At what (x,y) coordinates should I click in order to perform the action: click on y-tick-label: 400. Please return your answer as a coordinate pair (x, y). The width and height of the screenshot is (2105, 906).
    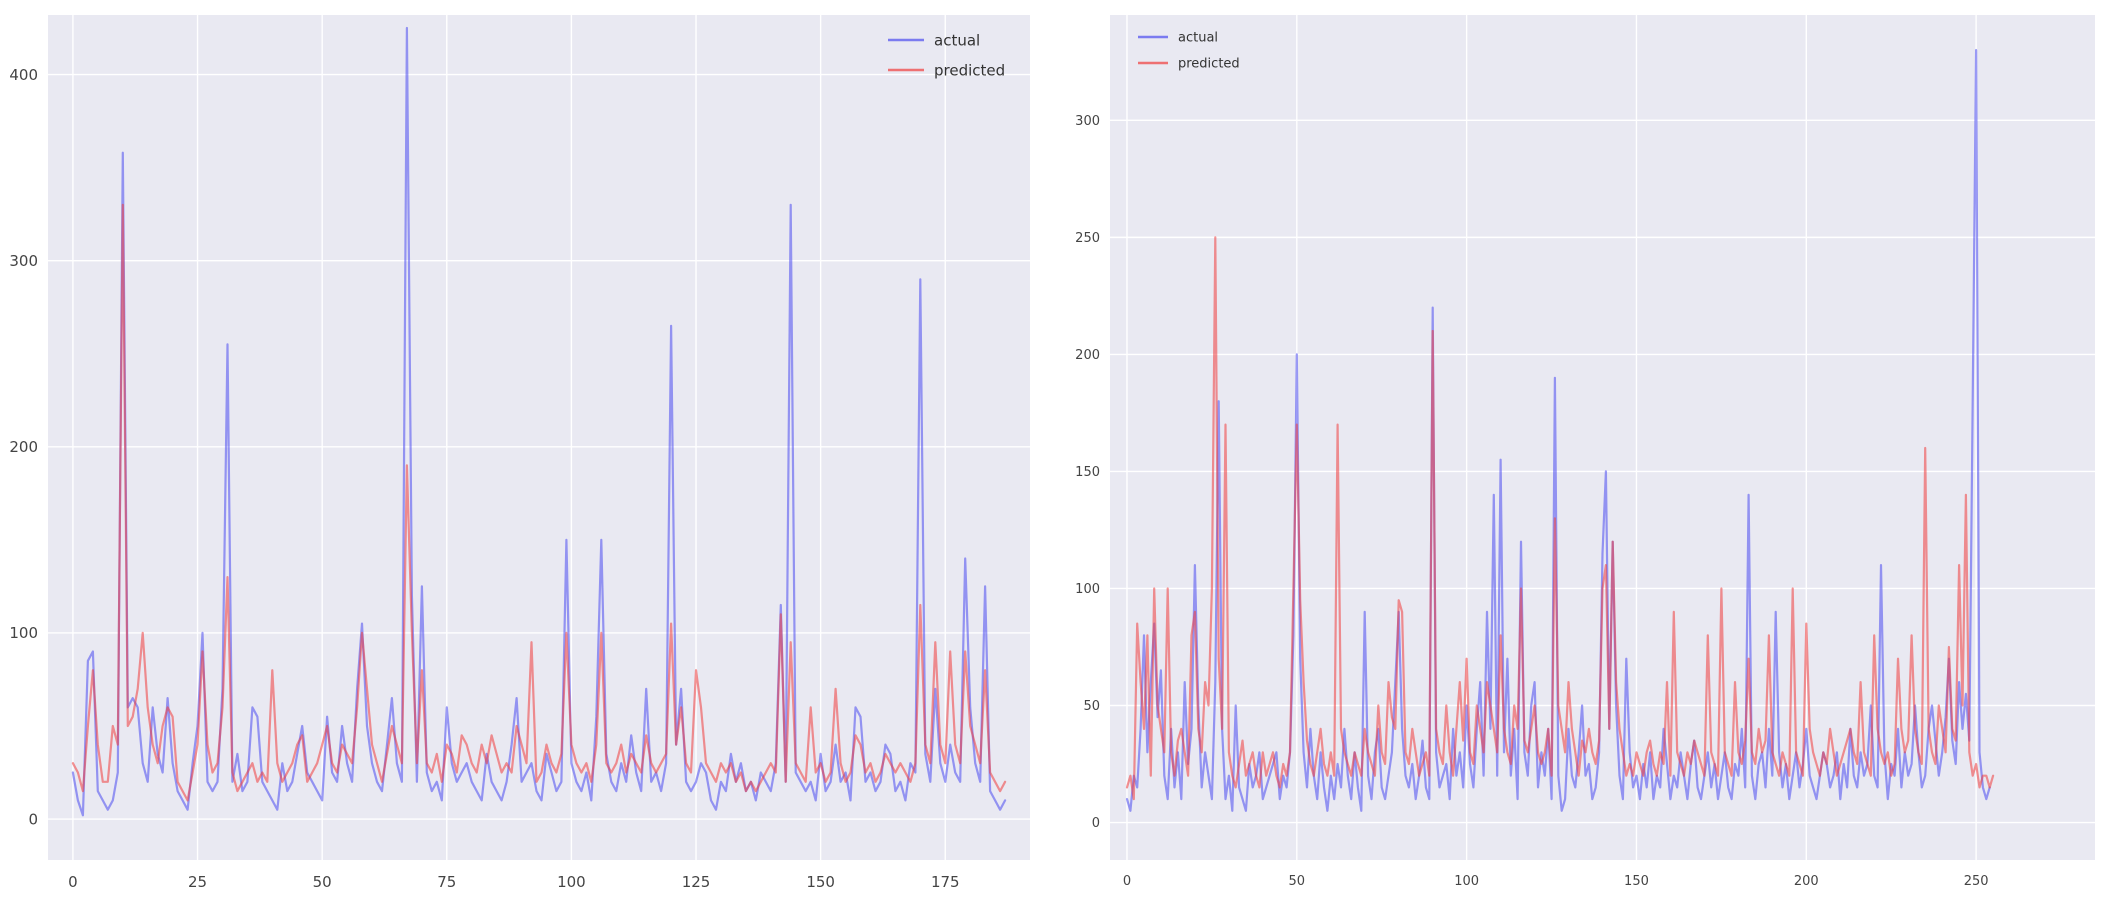
    Looking at the image, I should click on (23, 75).